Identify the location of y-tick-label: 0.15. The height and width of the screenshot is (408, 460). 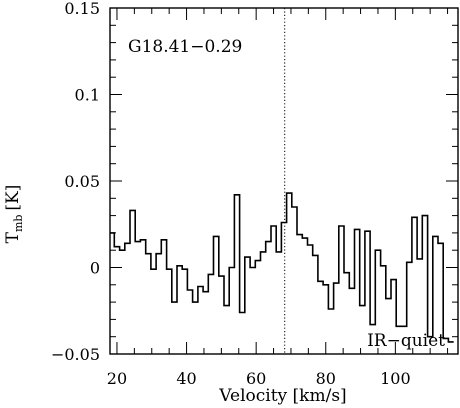
(82, 9).